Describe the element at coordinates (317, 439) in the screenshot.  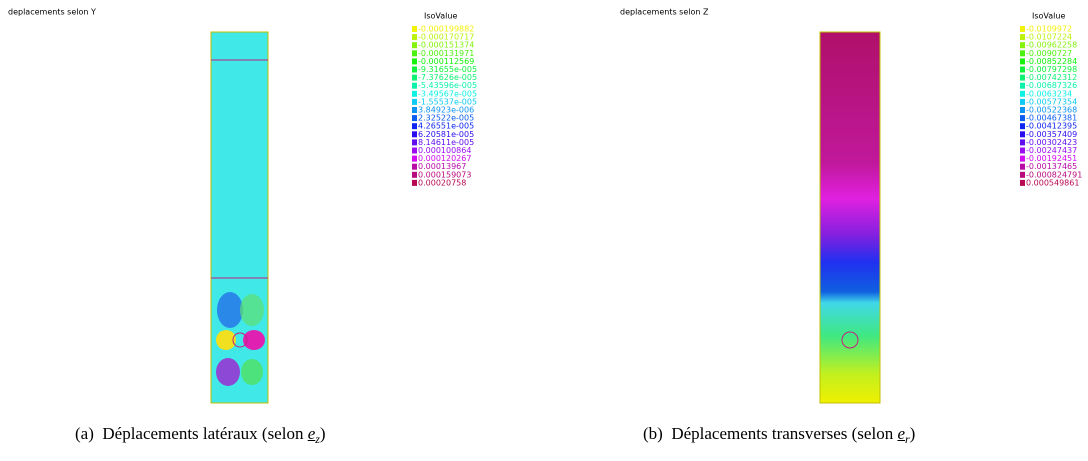
I see `caption-subscript: z` at that location.